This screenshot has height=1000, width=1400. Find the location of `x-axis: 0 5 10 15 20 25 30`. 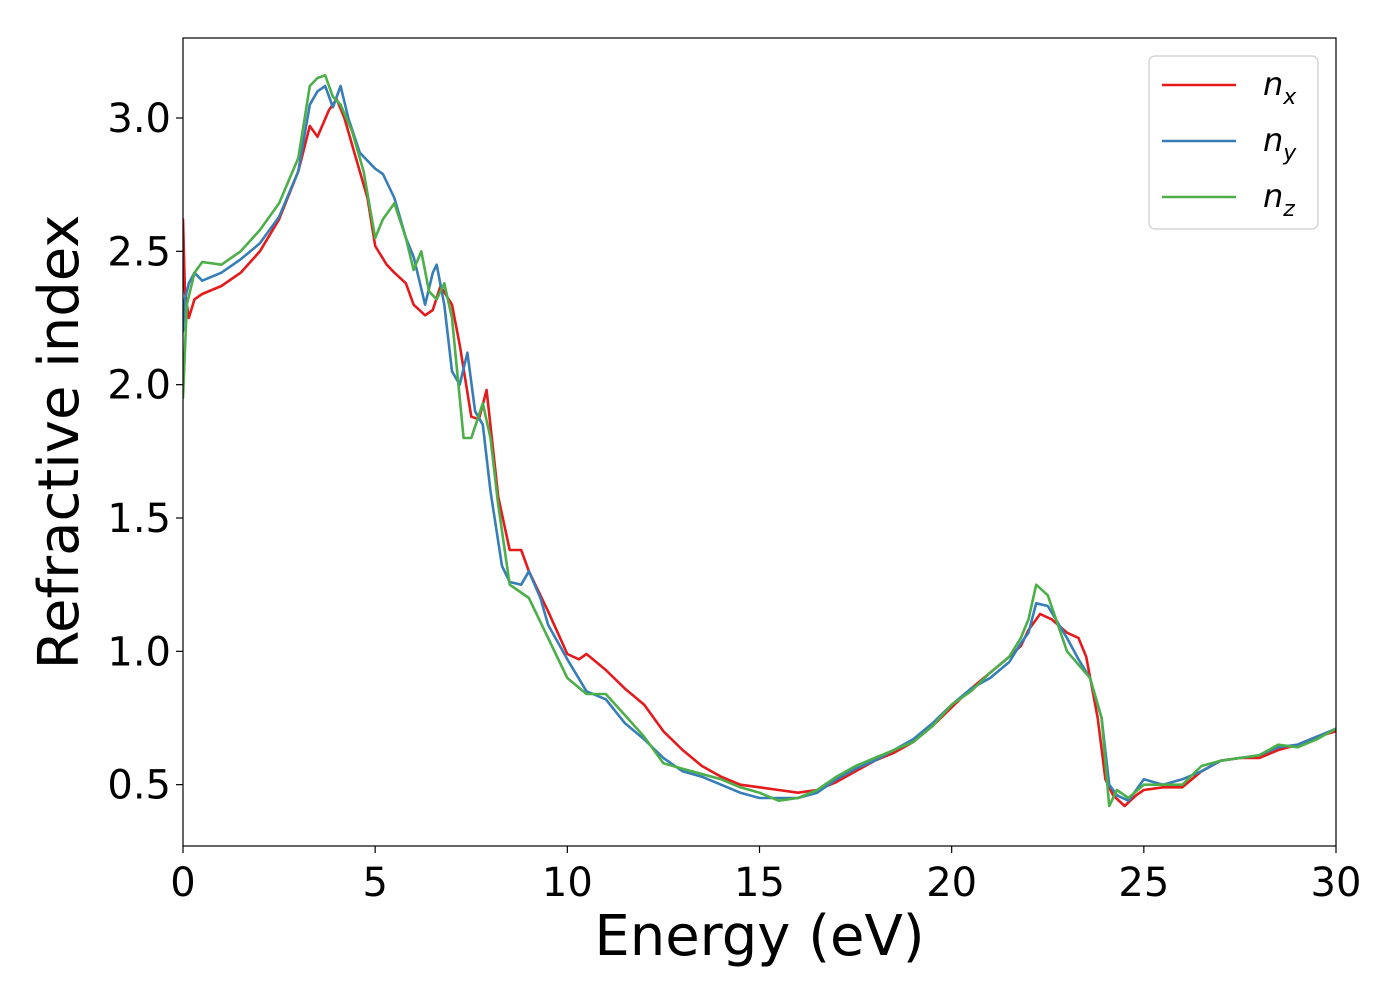

x-axis: 0 5 10 15 20 25 30 is located at coordinates (765, 876).